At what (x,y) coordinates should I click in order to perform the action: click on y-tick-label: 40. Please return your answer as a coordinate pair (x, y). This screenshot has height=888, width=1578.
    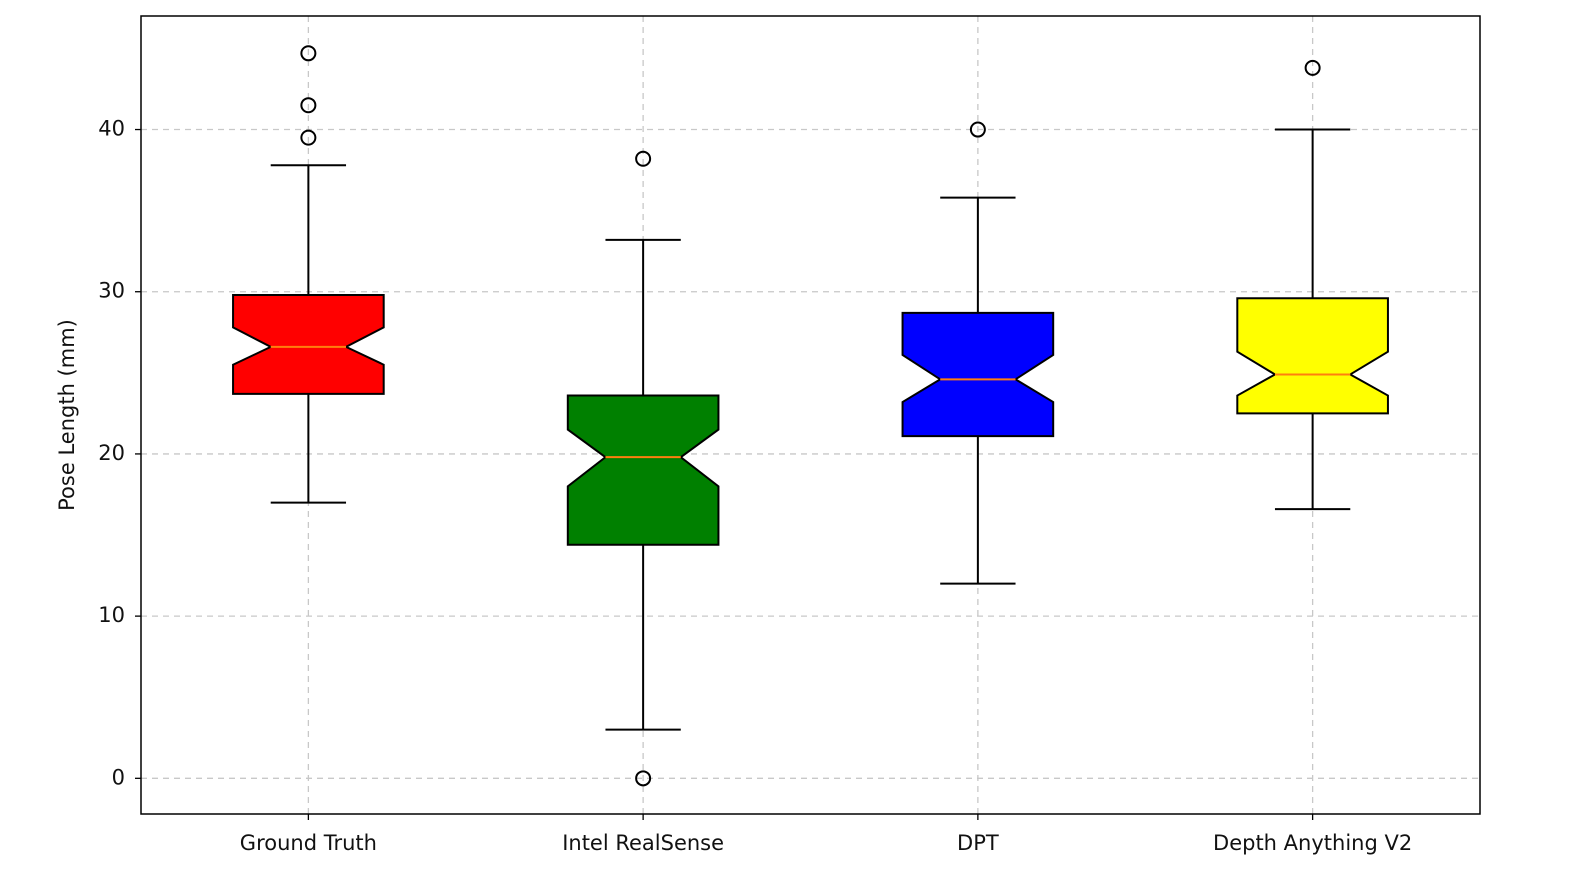
    Looking at the image, I should click on (111, 129).